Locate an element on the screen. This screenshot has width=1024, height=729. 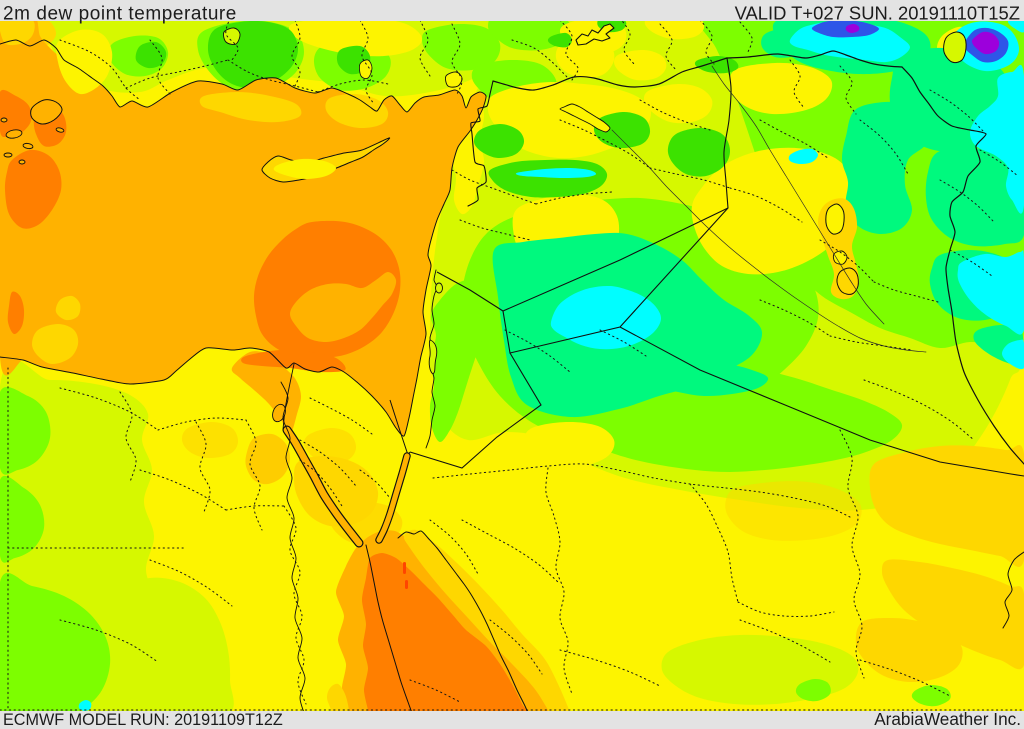
svg-text: VALID T+027 SUN. 20191110T15Z is located at coordinates (877, 13).